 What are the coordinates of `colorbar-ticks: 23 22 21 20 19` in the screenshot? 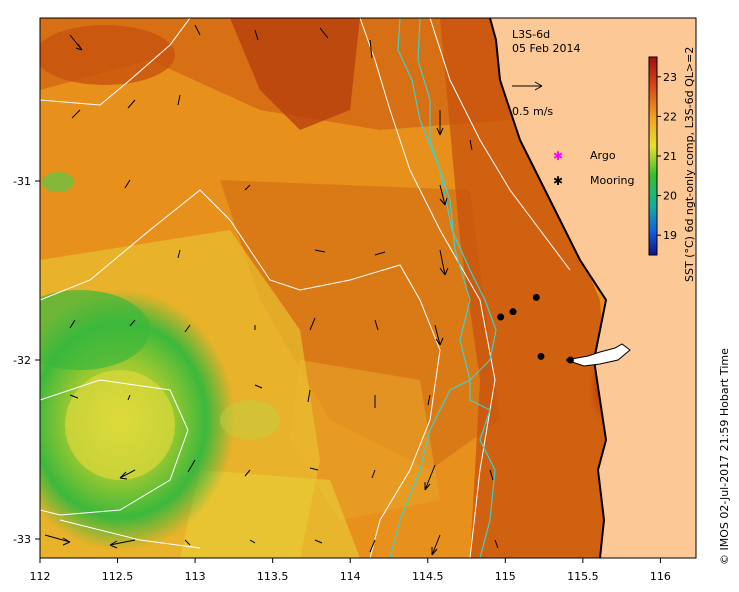 It's located at (667, 156).